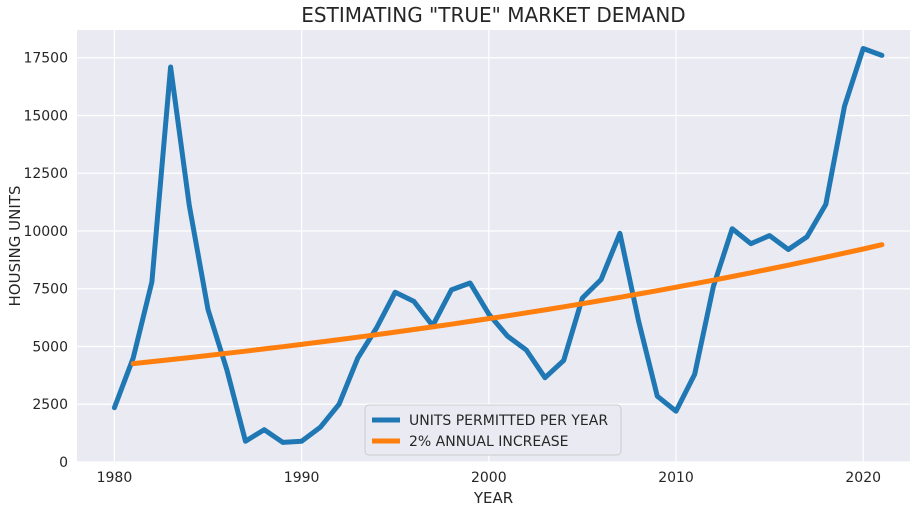 The image size is (918, 511). What do you see at coordinates (50, 405) in the screenshot?
I see `y-tick-label: 2500` at bounding box center [50, 405].